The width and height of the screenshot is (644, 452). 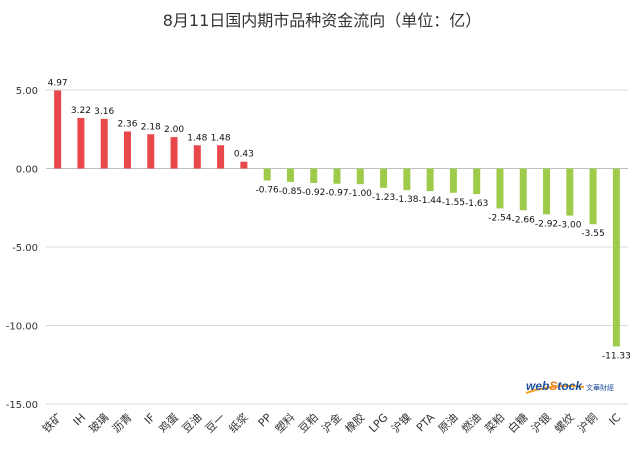 I want to click on data-label-19: -2.54, so click(x=500, y=218).